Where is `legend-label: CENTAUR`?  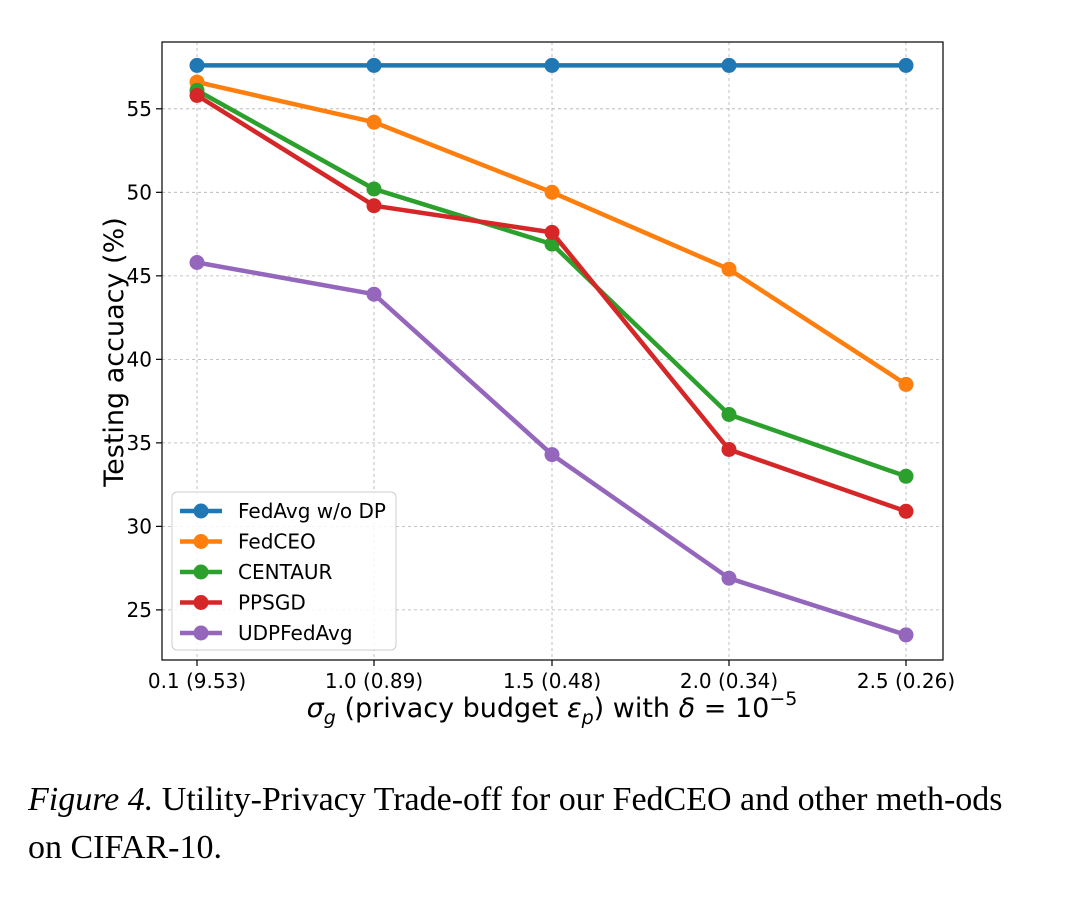 legend-label: CENTAUR is located at coordinates (285, 572).